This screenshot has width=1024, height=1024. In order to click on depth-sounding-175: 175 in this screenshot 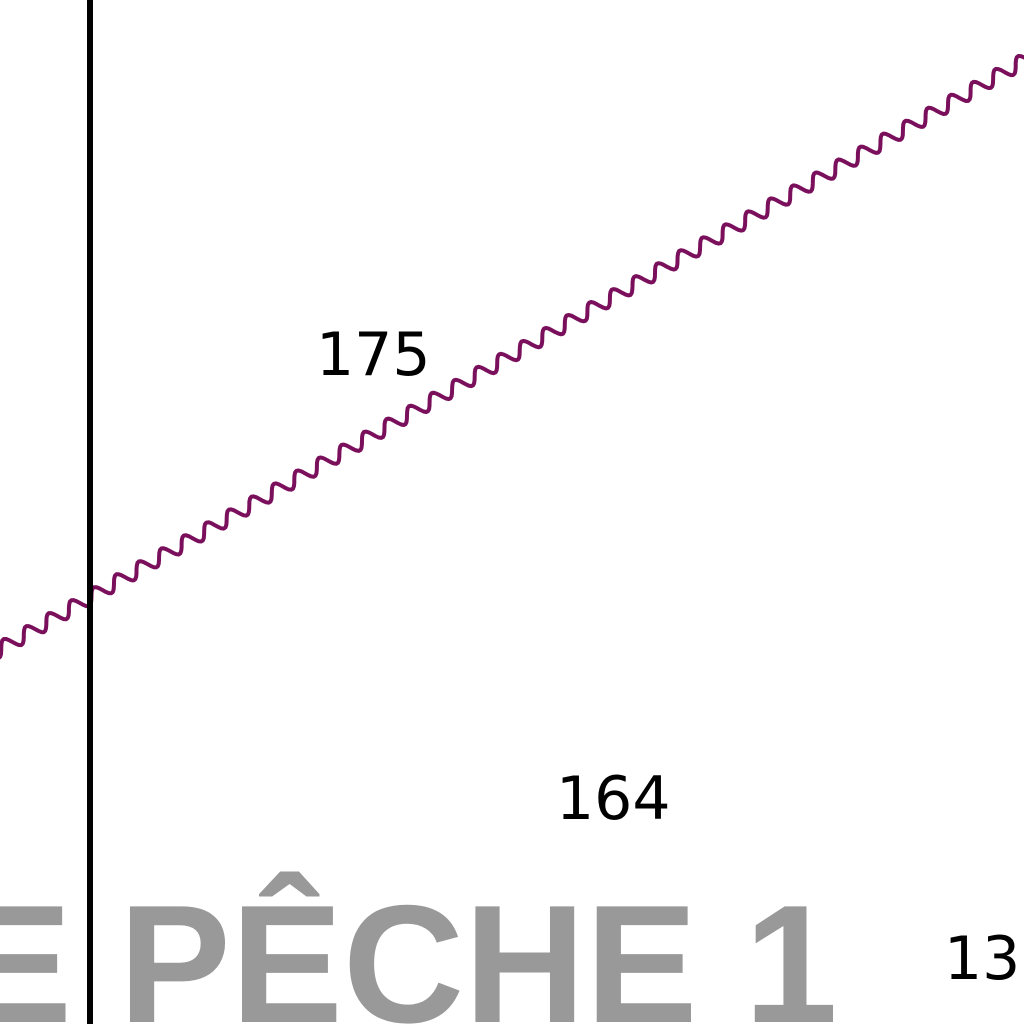, I will do `click(373, 355)`.